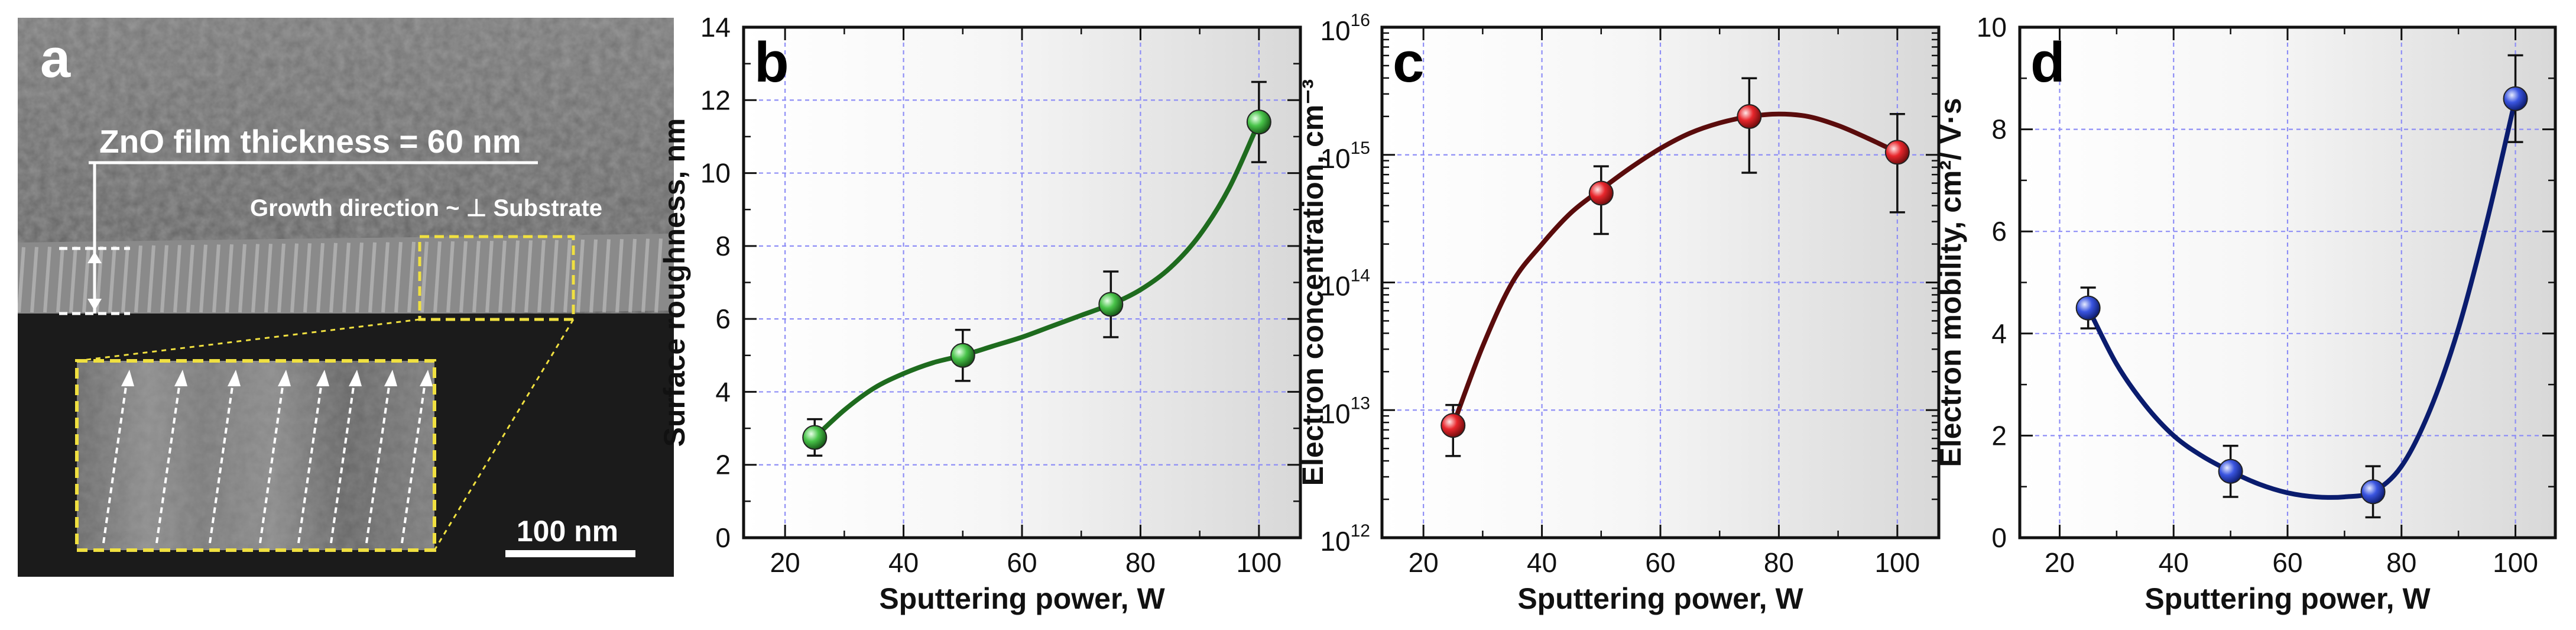 This screenshot has width=2576, height=630. Describe the element at coordinates (496, 278) in the screenshot. I see `highlight-box` at that location.